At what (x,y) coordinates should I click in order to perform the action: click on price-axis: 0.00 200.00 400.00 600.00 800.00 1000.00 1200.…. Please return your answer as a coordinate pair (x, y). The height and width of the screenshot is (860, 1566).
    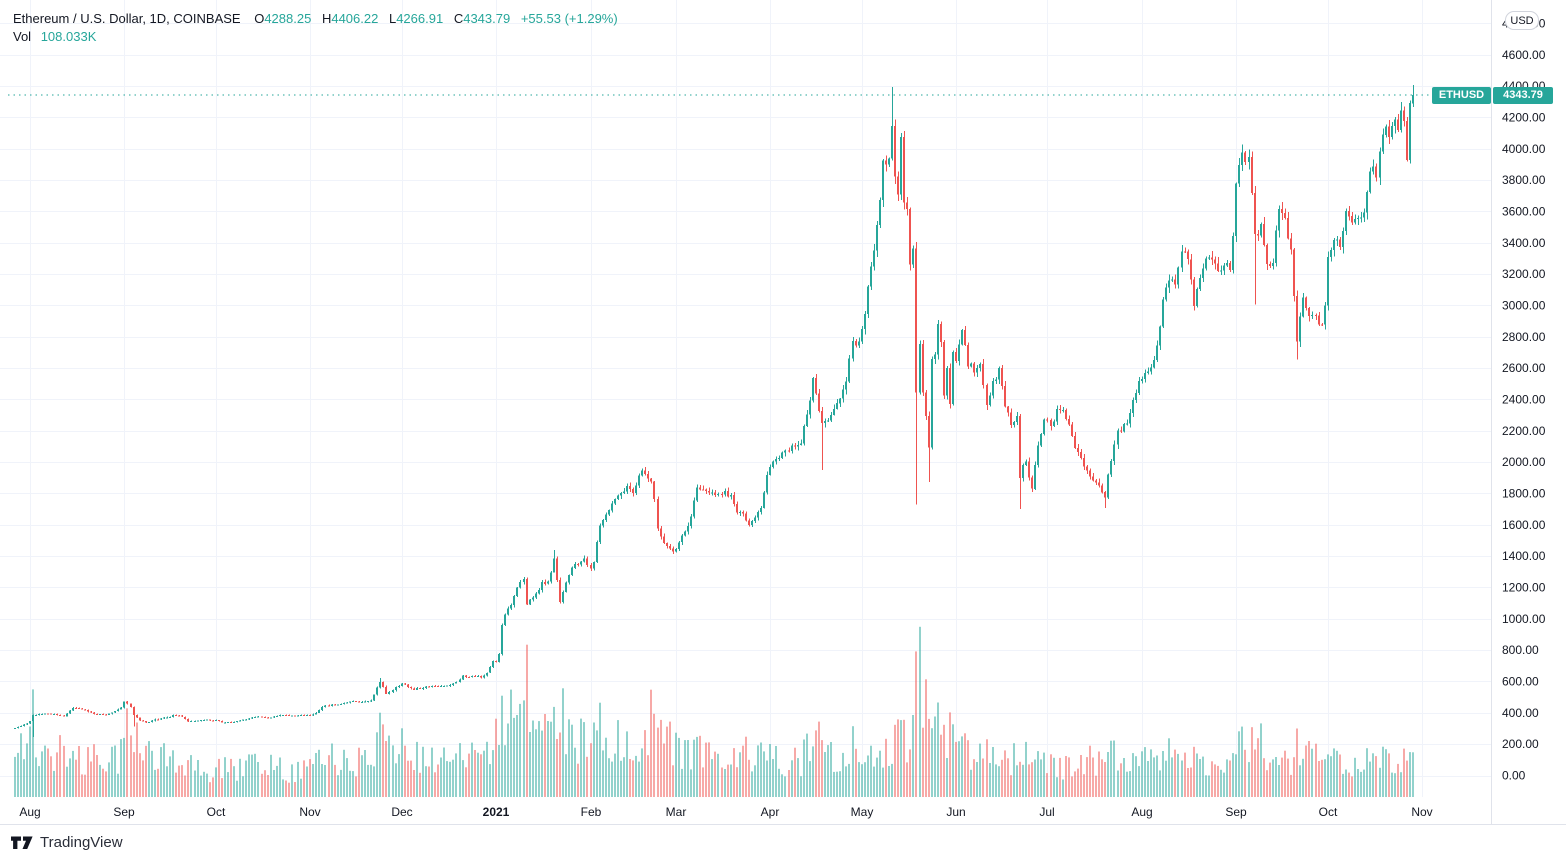
    Looking at the image, I should click on (1524, 400).